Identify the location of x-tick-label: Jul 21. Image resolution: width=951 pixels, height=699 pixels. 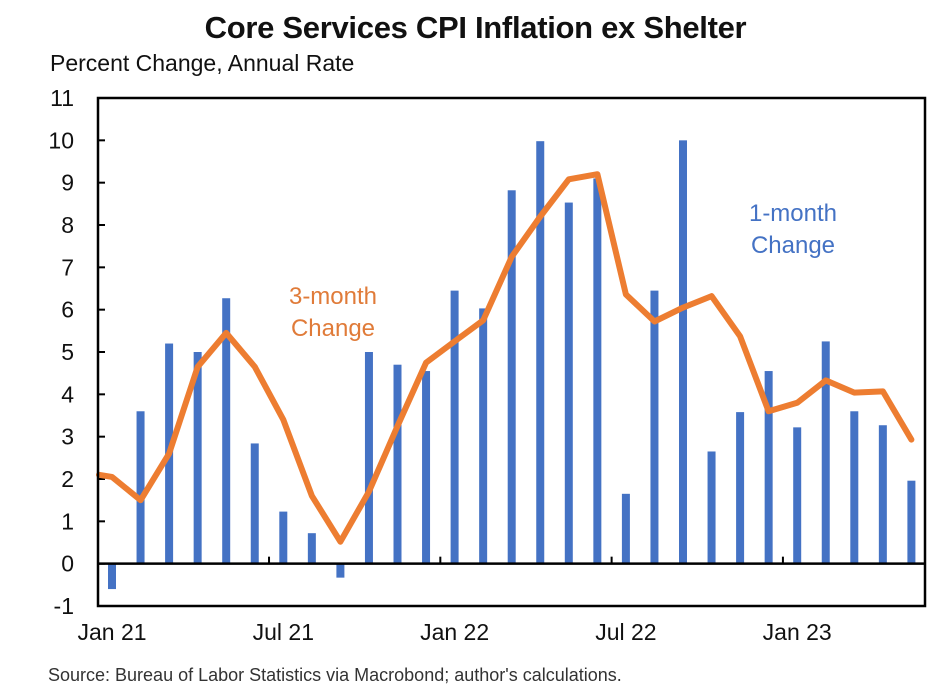
(283, 632).